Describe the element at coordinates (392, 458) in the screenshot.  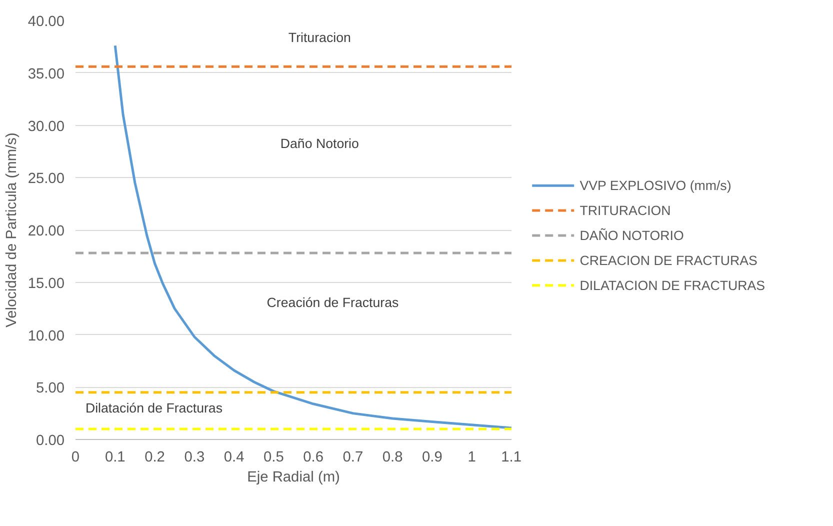
I see `x-tick-label: 0.8` at that location.